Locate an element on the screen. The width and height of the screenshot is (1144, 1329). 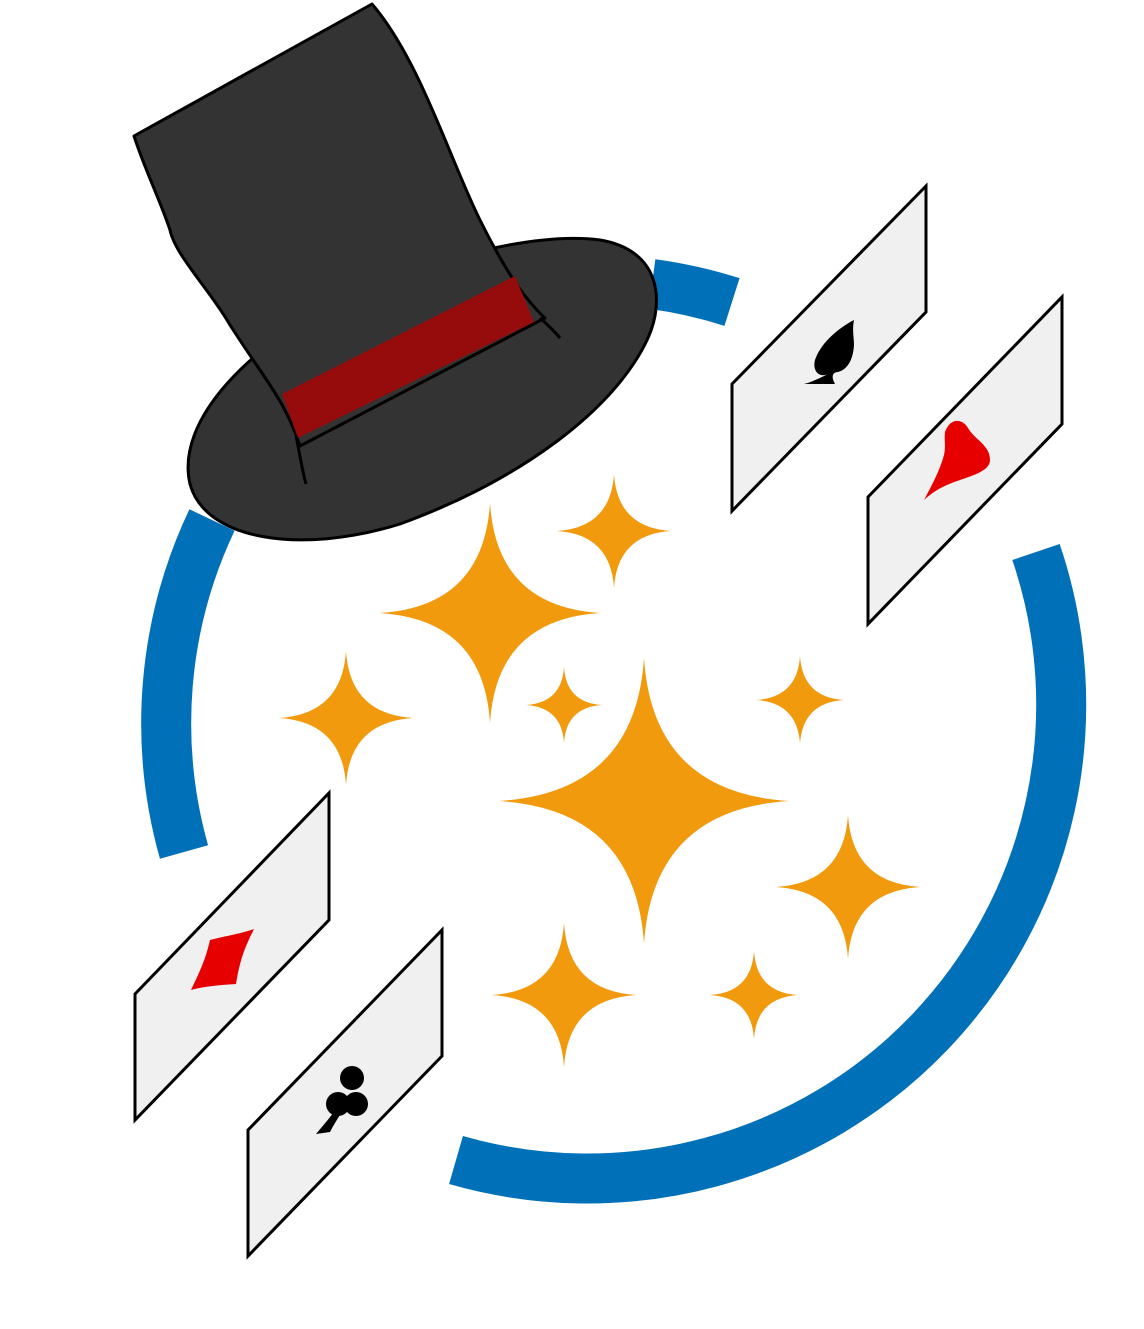
ring-arc-left is located at coordinates (188, 684).